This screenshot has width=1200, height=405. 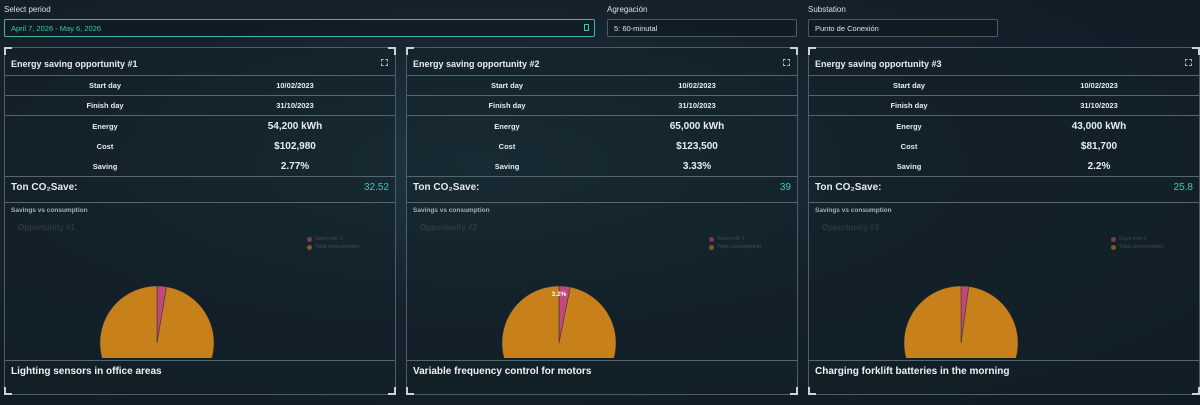 I want to click on energy-row: Energy 54,200 kWh, so click(x=200, y=126).